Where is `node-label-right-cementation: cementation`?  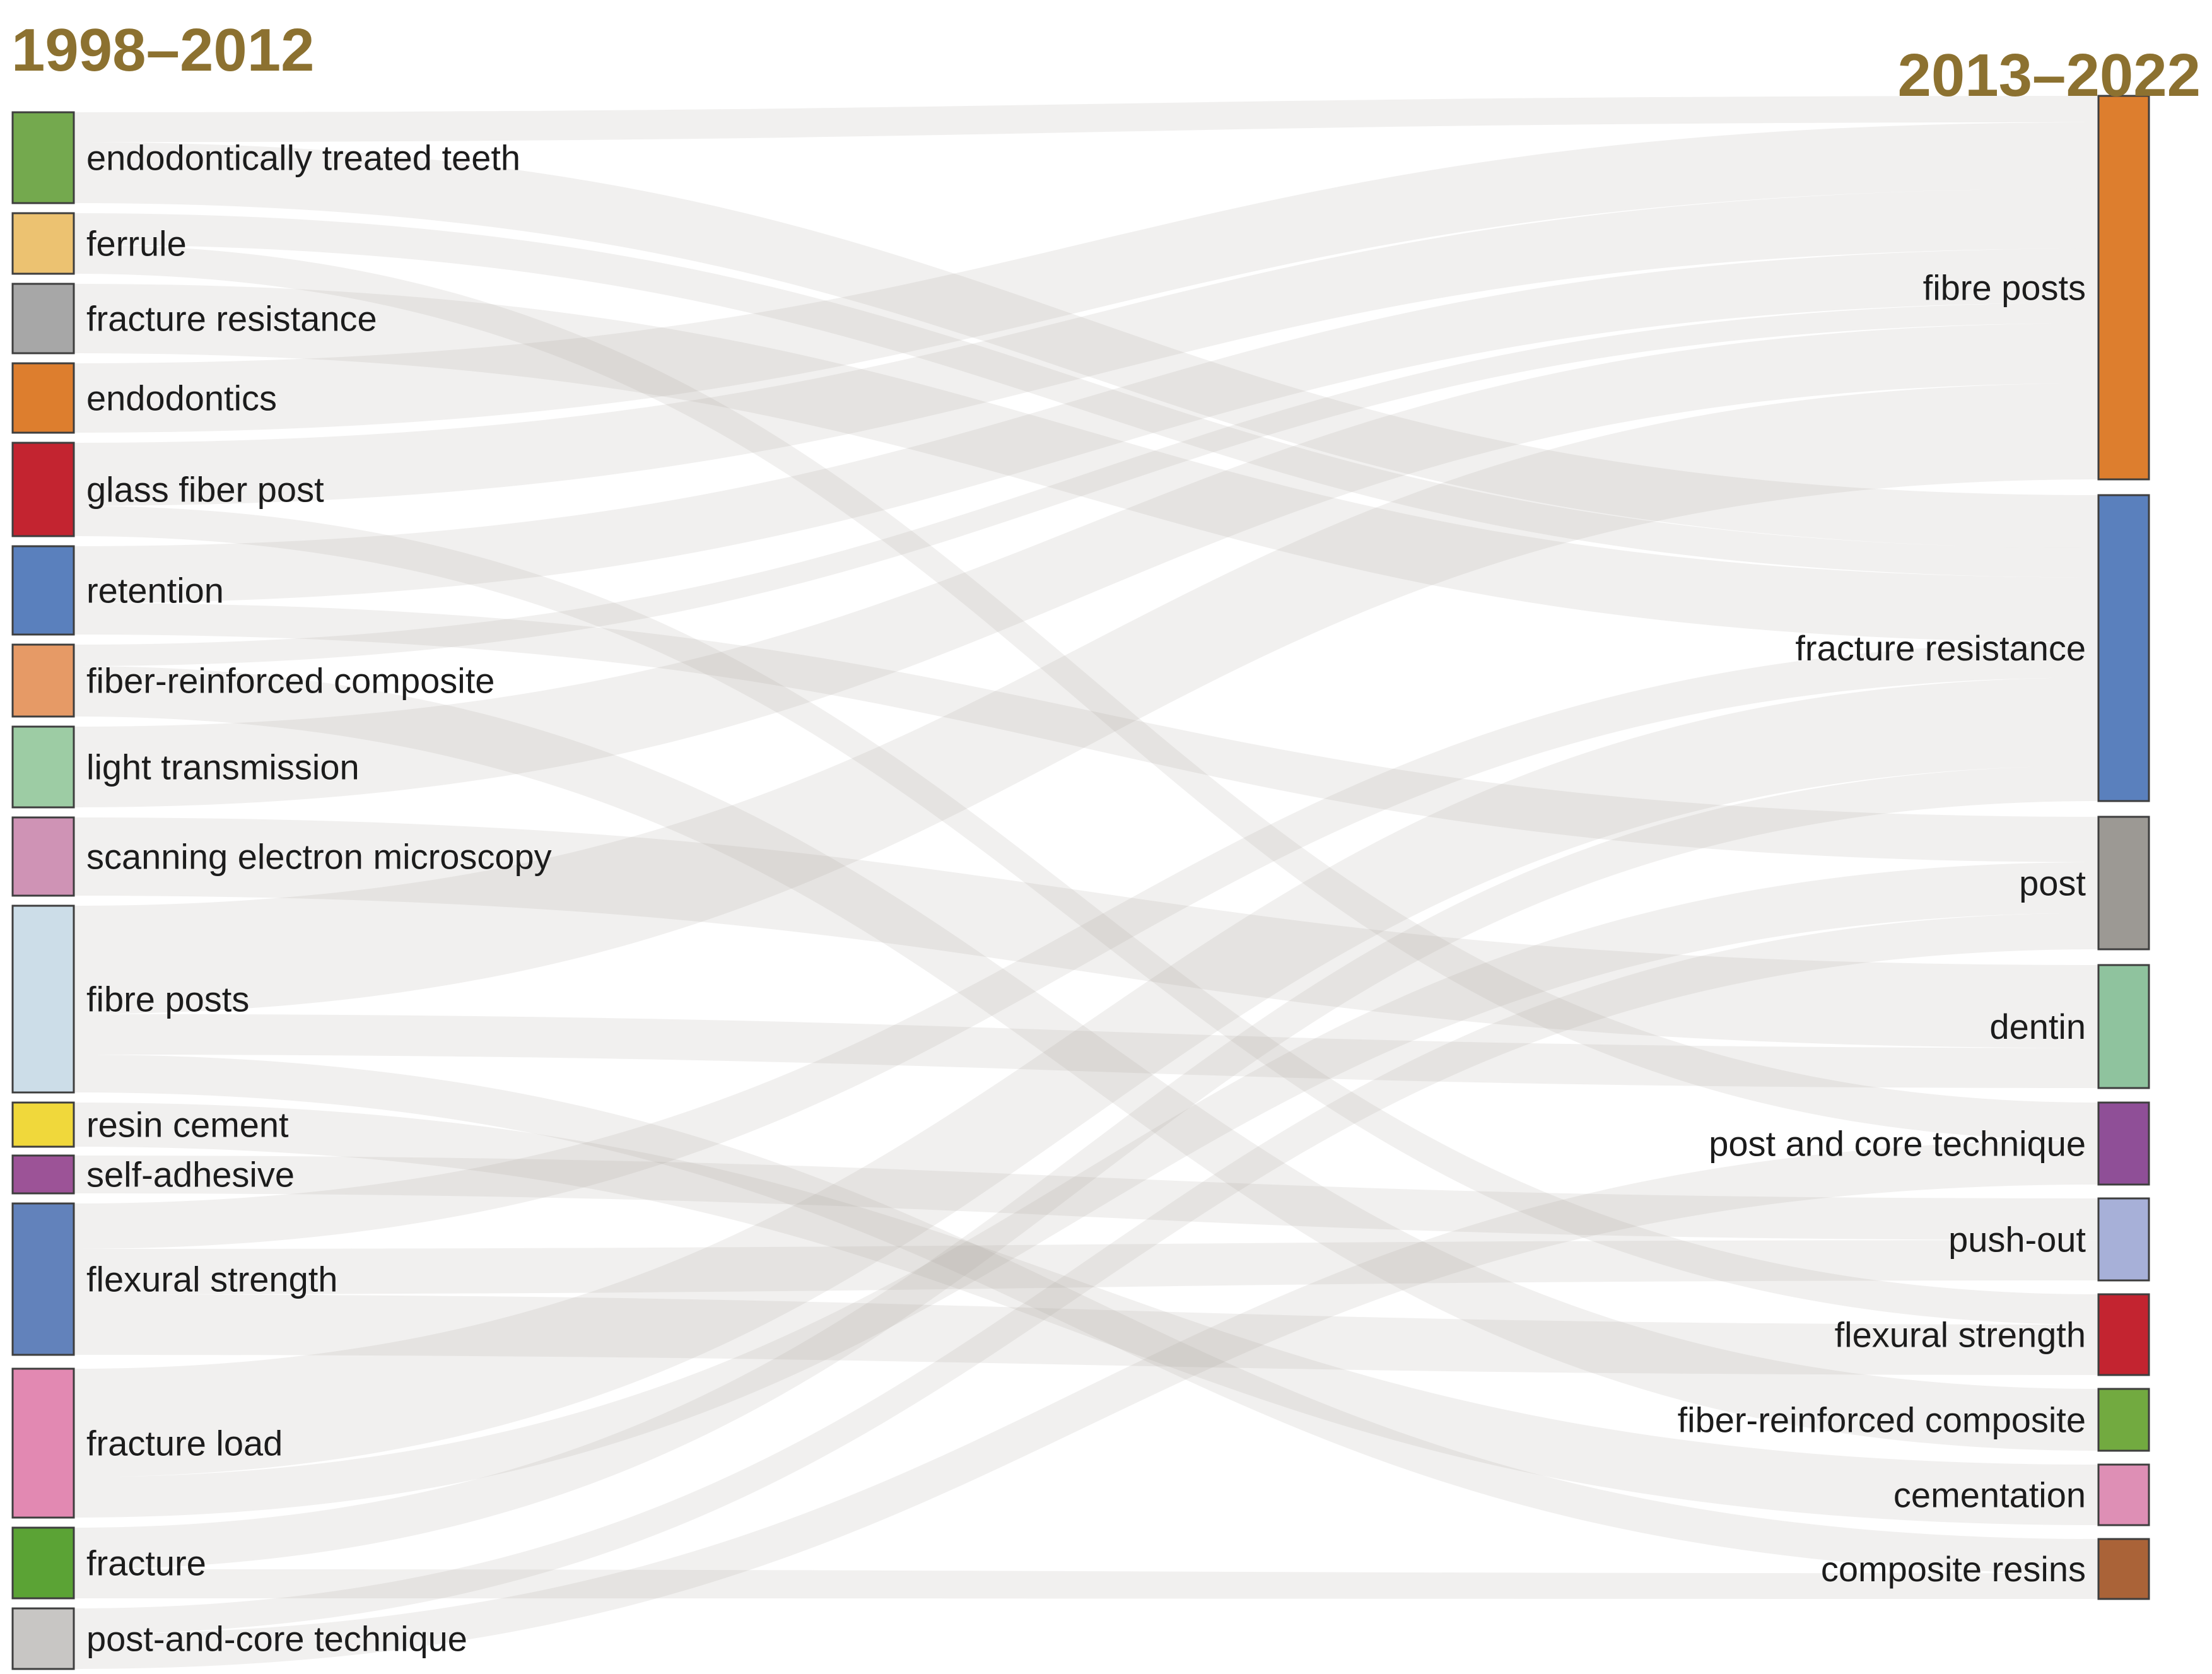 node-label-right-cementation: cementation is located at coordinates (1990, 1495).